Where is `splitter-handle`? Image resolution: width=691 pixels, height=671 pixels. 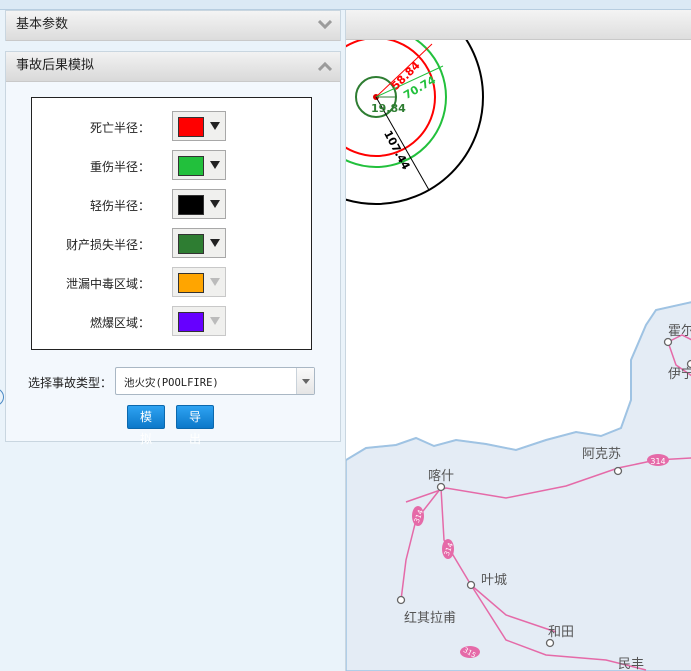
splitter-handle is located at coordinates (2, 397).